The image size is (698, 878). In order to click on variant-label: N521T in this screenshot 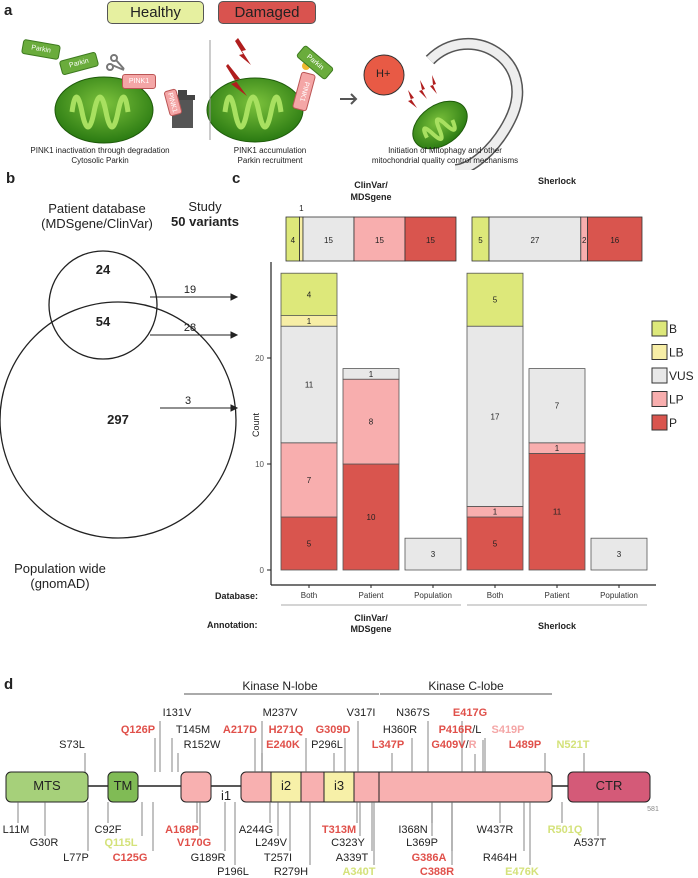, I will do `click(573, 745)`.